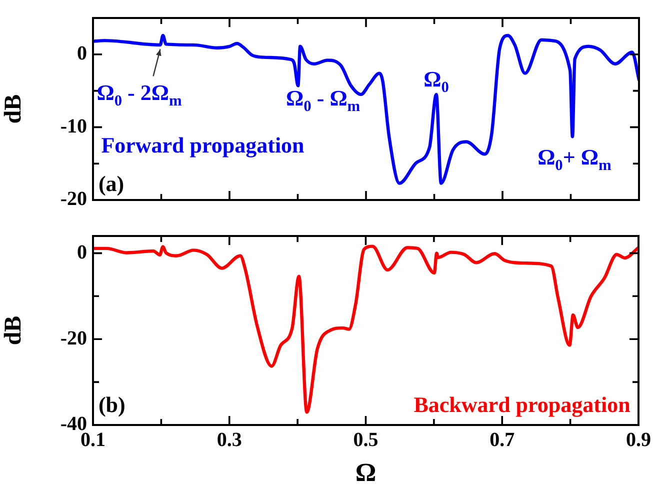 The height and width of the screenshot is (490, 655). I want to click on x-axis-title: Ω, so click(365, 473).